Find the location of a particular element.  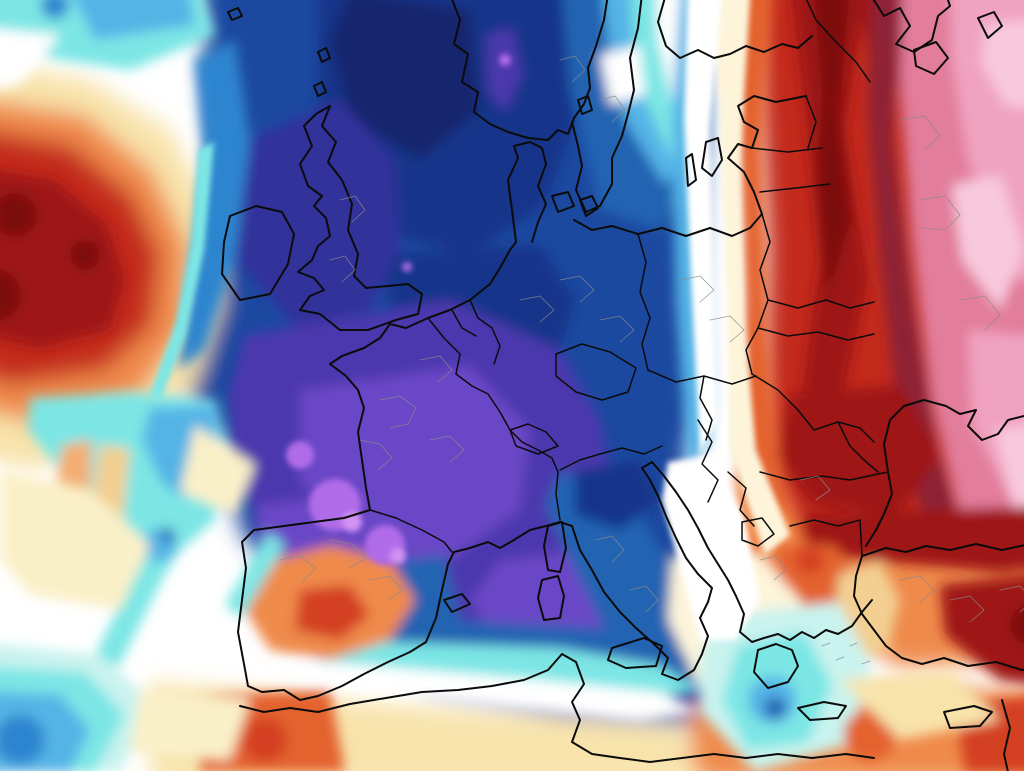

norway-violet-patch is located at coordinates (504, 70).